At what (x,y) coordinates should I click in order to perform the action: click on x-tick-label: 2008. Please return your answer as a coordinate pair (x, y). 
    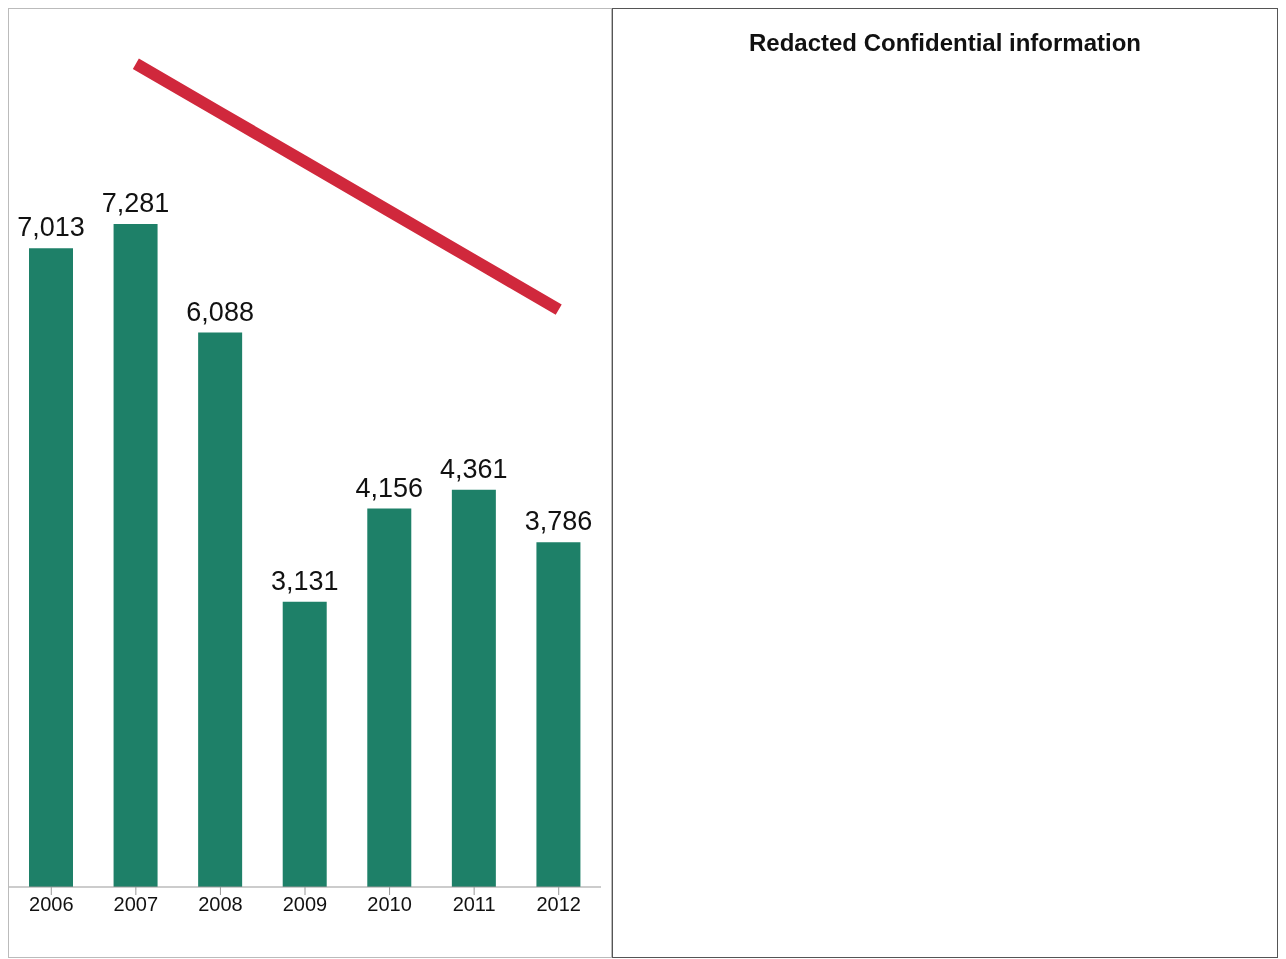
    Looking at the image, I should click on (220, 904).